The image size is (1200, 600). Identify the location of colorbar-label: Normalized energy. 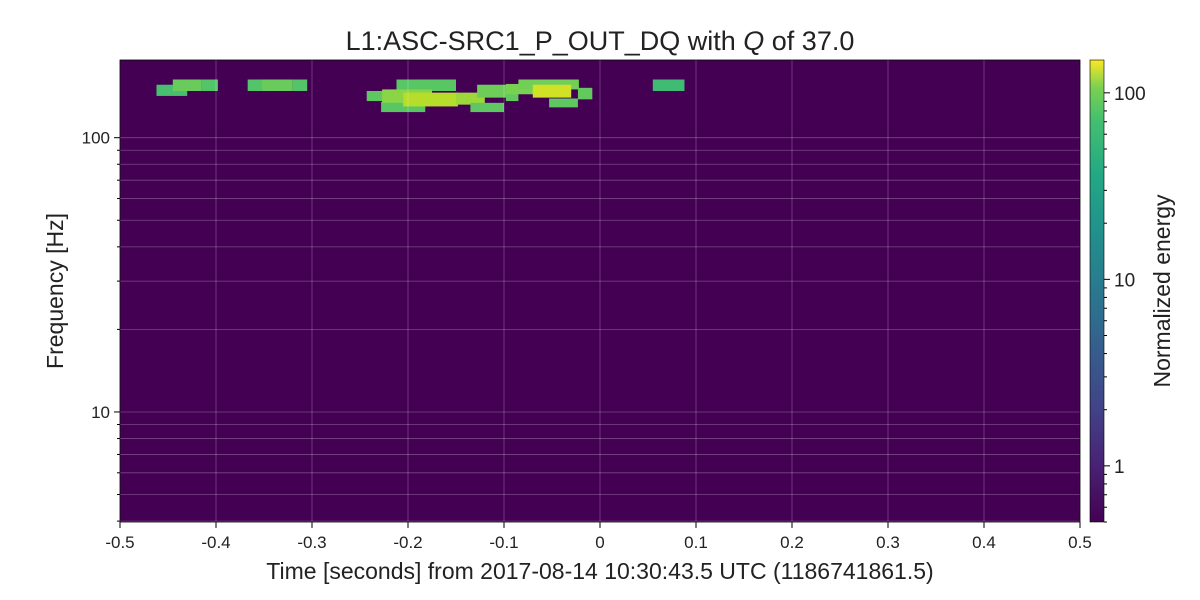
(1162, 291).